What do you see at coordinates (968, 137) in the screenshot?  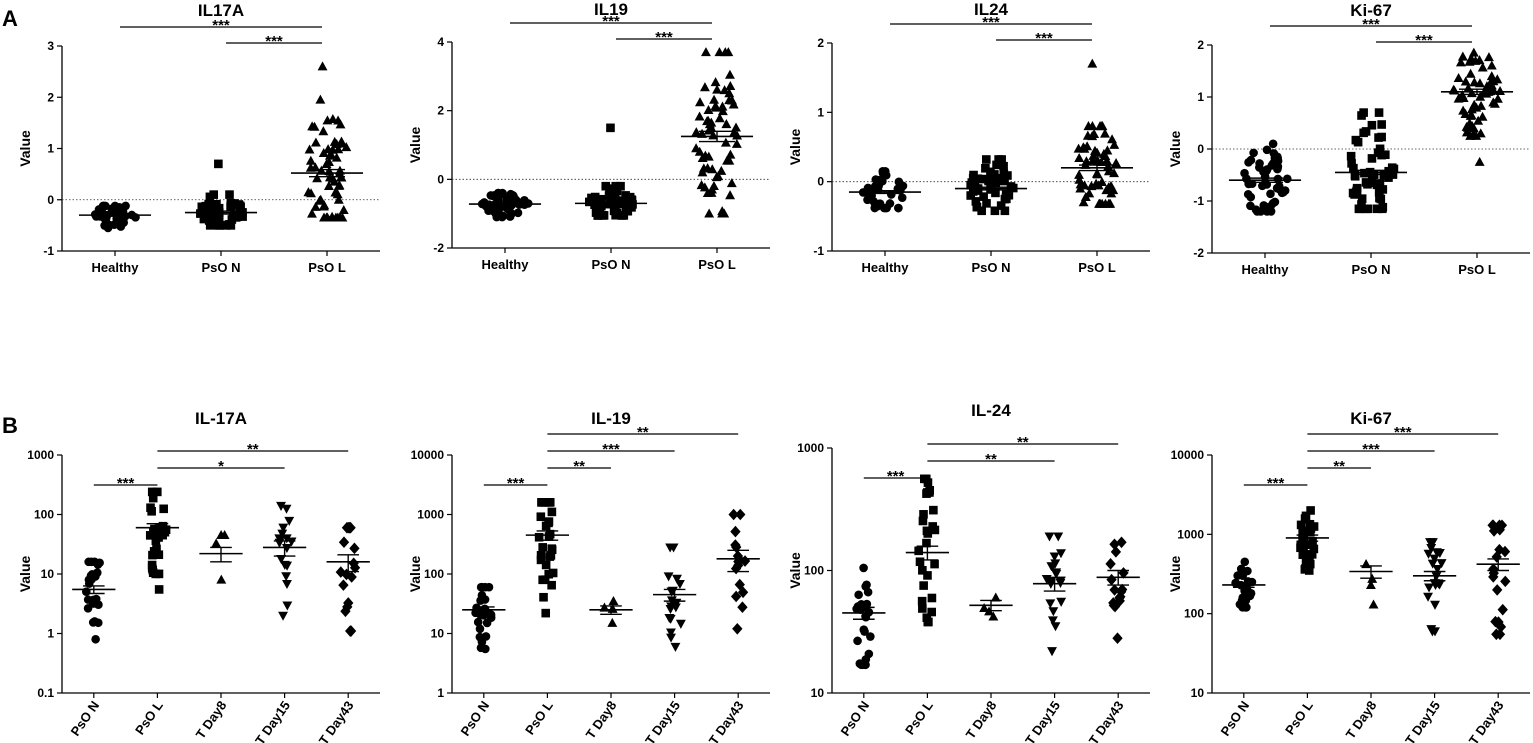 I see `chart-2: IL24 -1 0 1 2 Value Healthy PsO N PsO L *** ***` at bounding box center [968, 137].